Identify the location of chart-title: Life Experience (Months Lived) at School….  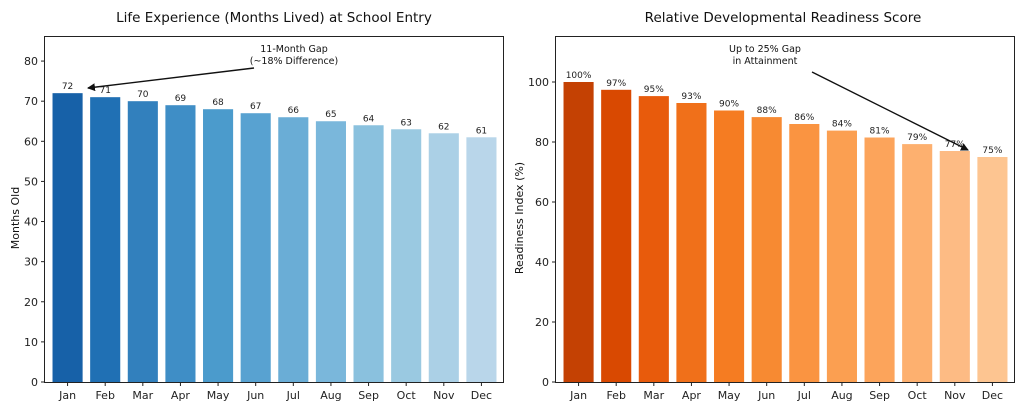
(274, 18).